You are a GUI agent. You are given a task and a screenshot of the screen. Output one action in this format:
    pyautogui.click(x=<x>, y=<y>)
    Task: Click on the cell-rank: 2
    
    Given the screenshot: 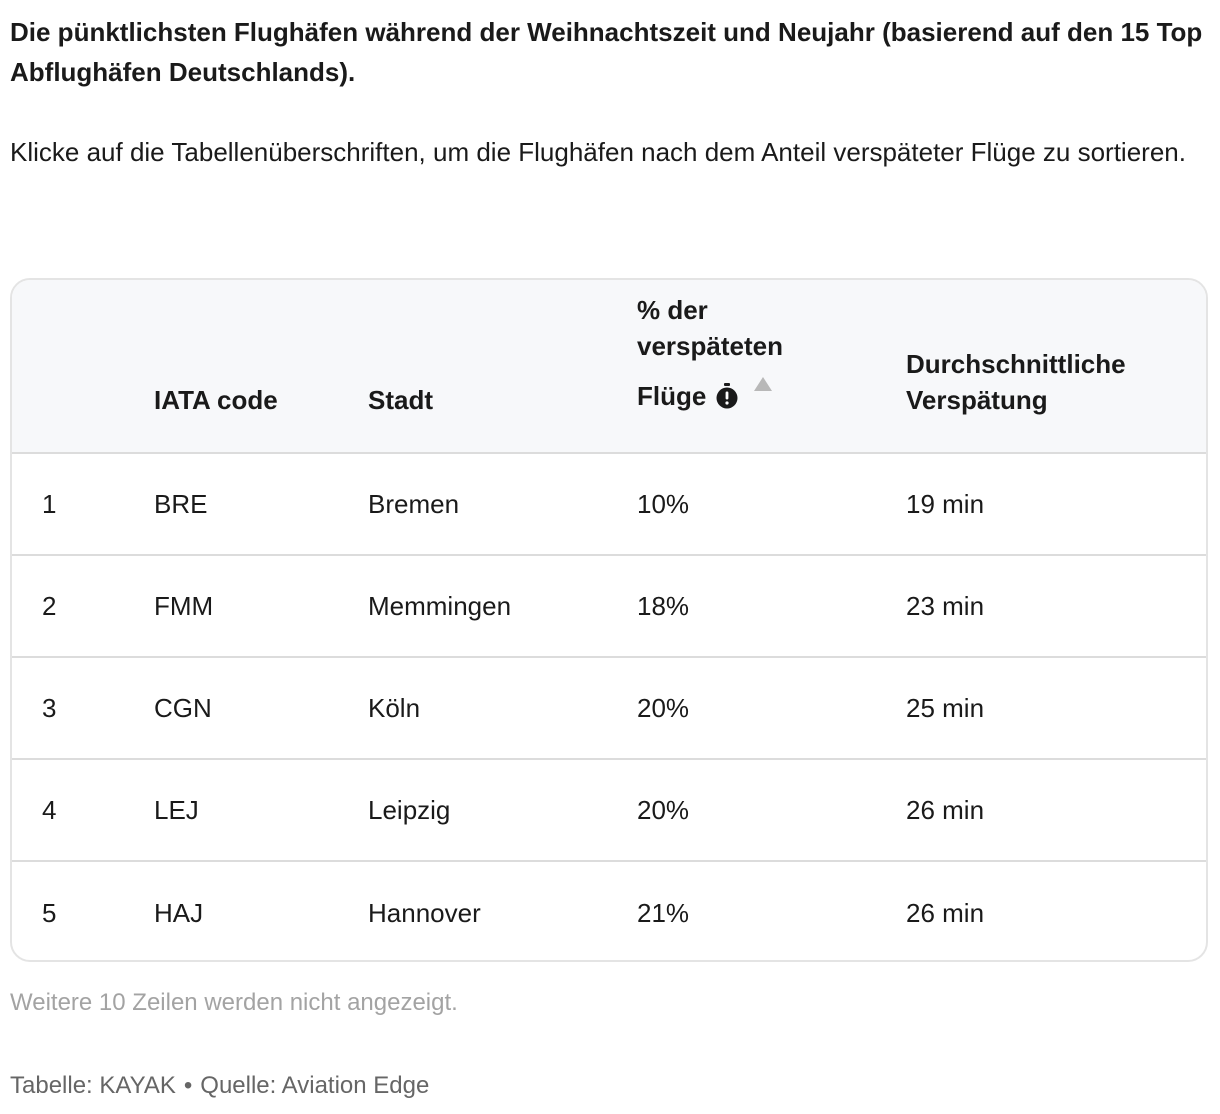 What is the action you would take?
    pyautogui.click(x=83, y=605)
    